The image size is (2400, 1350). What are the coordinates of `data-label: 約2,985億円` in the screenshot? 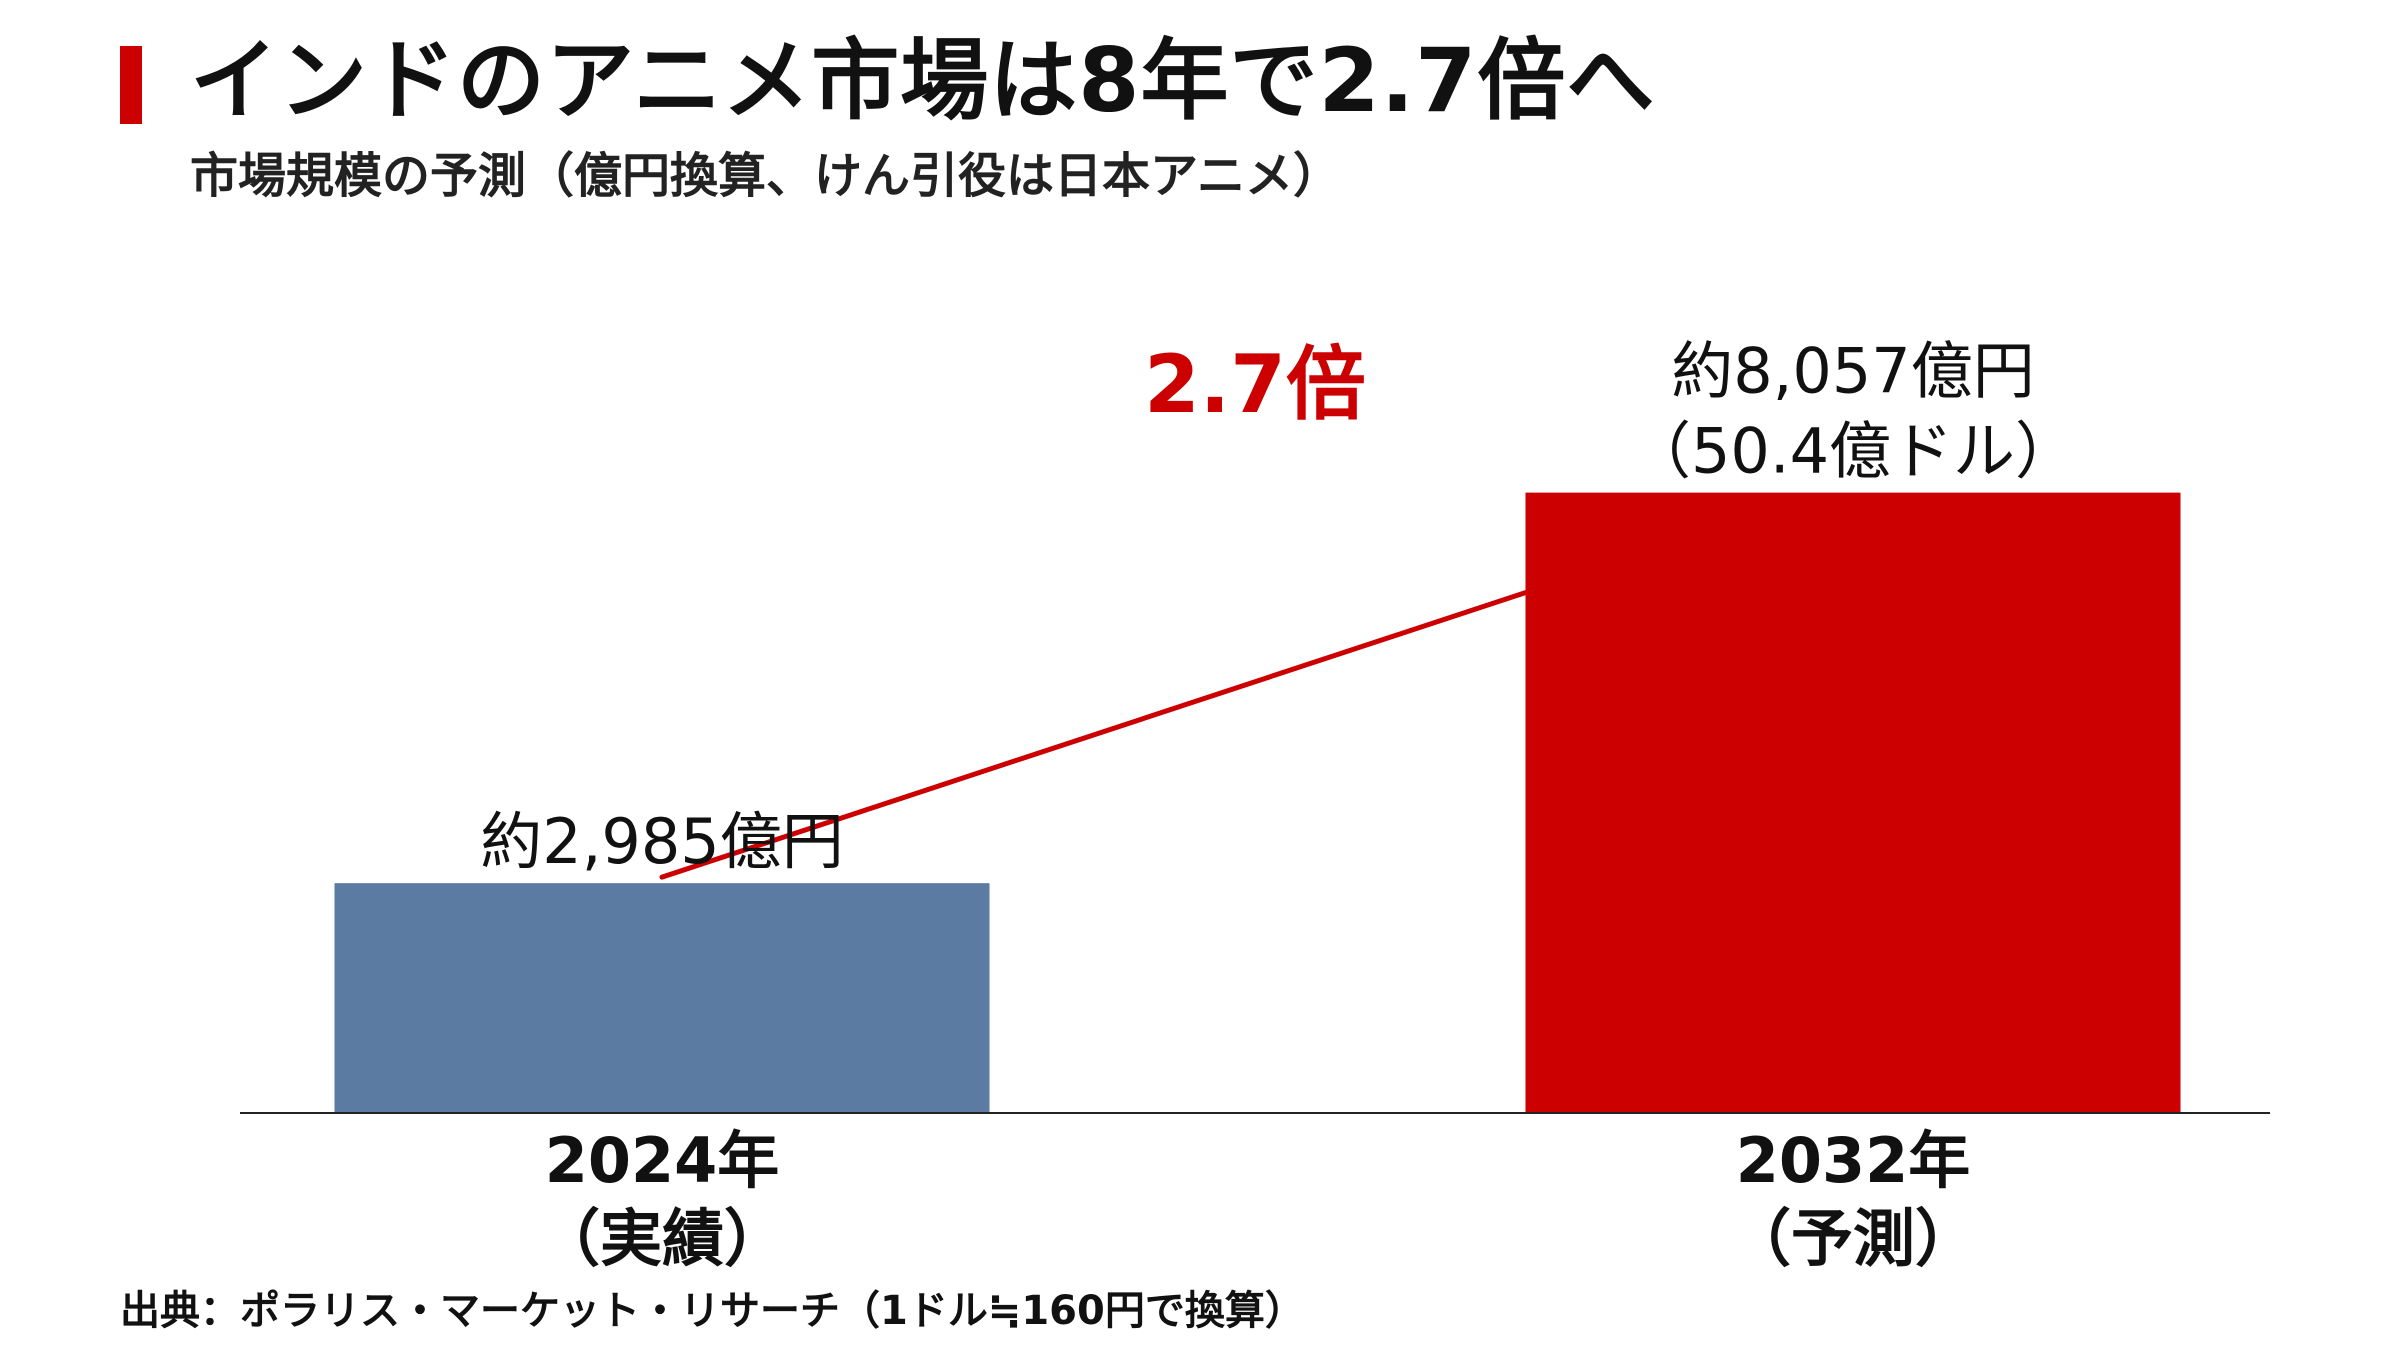 It's located at (662, 841).